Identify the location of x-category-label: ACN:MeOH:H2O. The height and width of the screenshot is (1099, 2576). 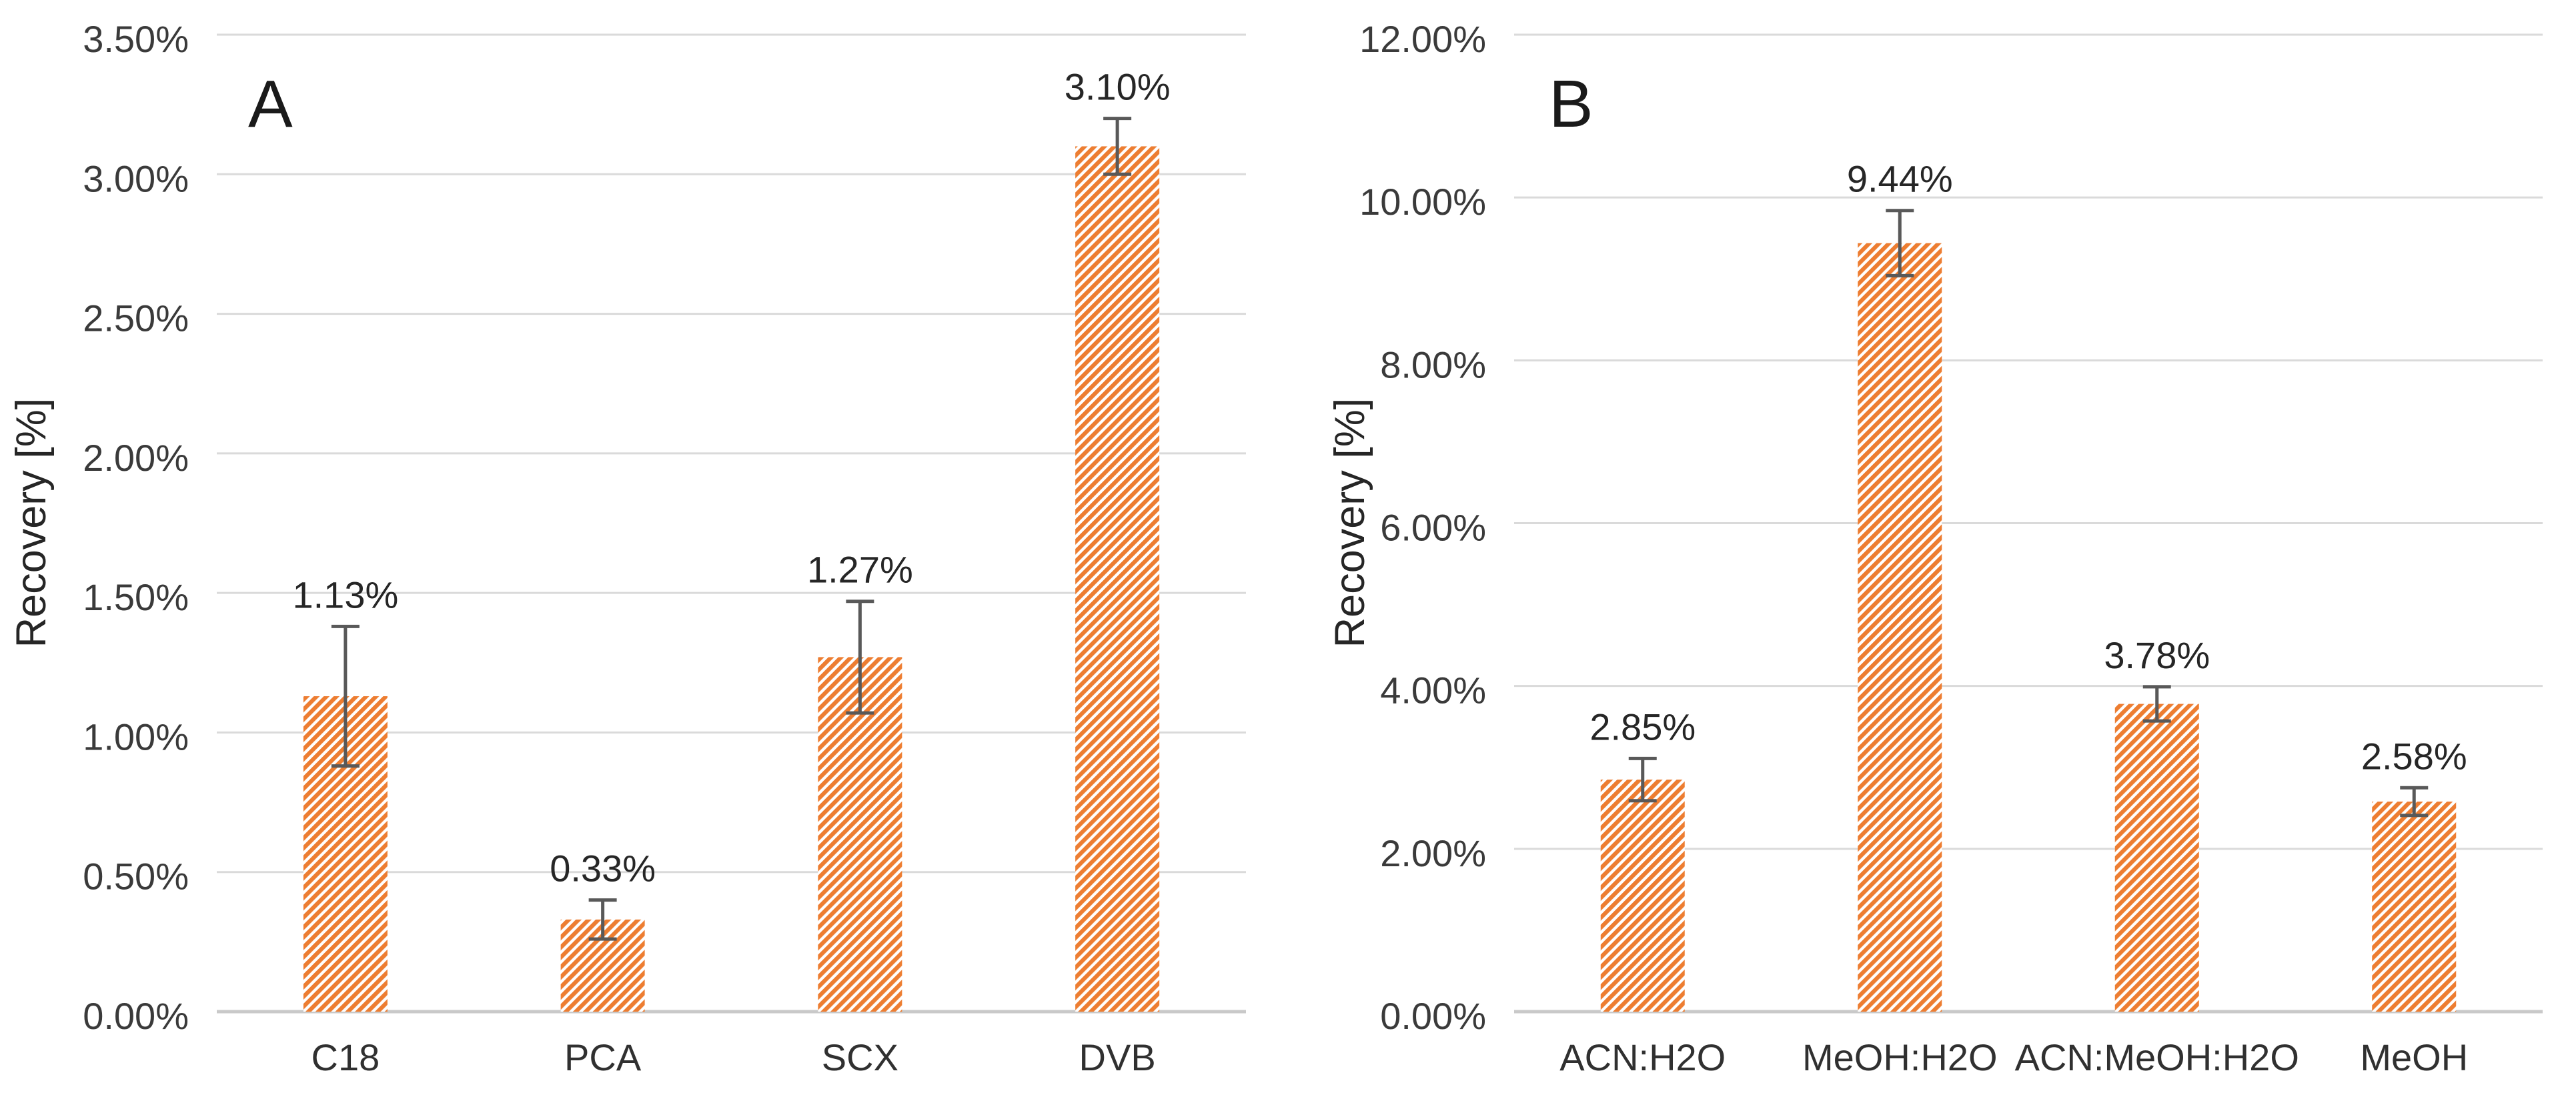
(2157, 1057).